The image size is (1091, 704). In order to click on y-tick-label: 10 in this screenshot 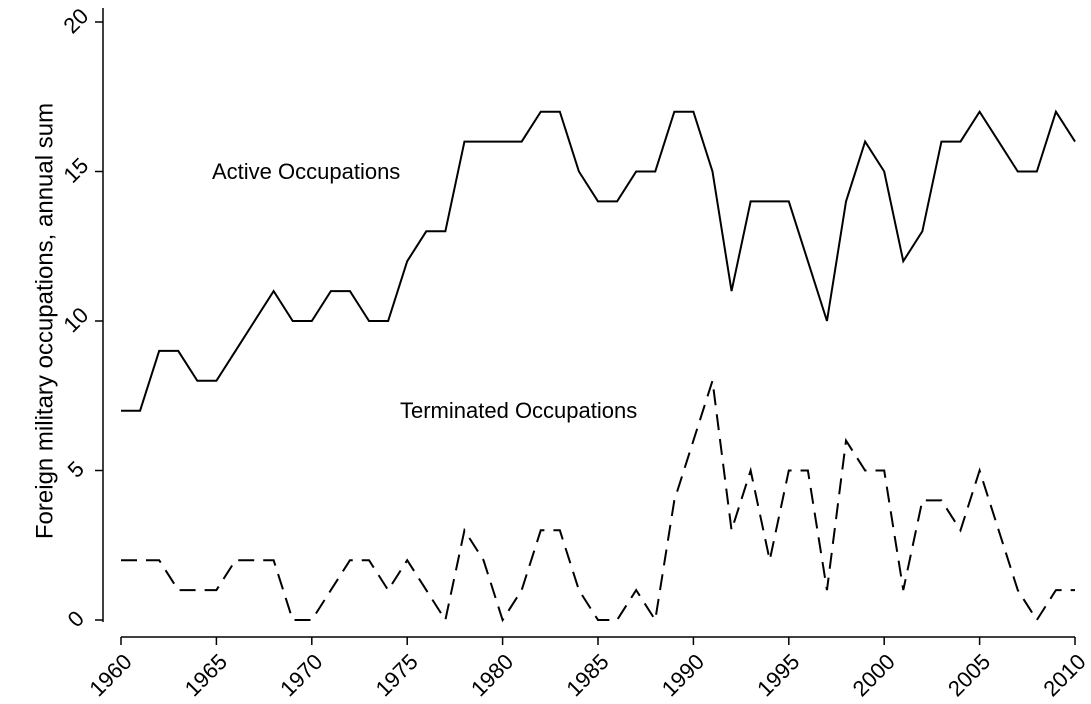, I will do `click(75, 319)`.